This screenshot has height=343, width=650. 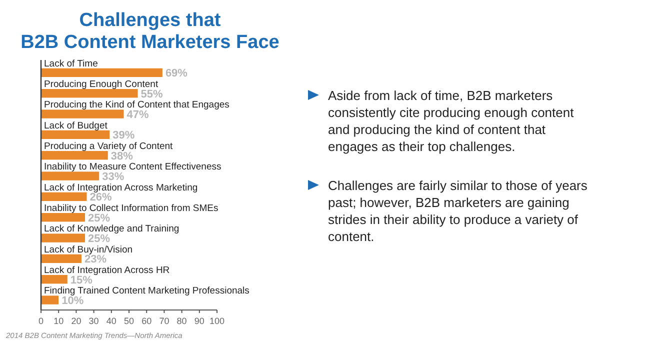 I want to click on y-tick-label: Producing a Variety of Content, so click(x=109, y=146).